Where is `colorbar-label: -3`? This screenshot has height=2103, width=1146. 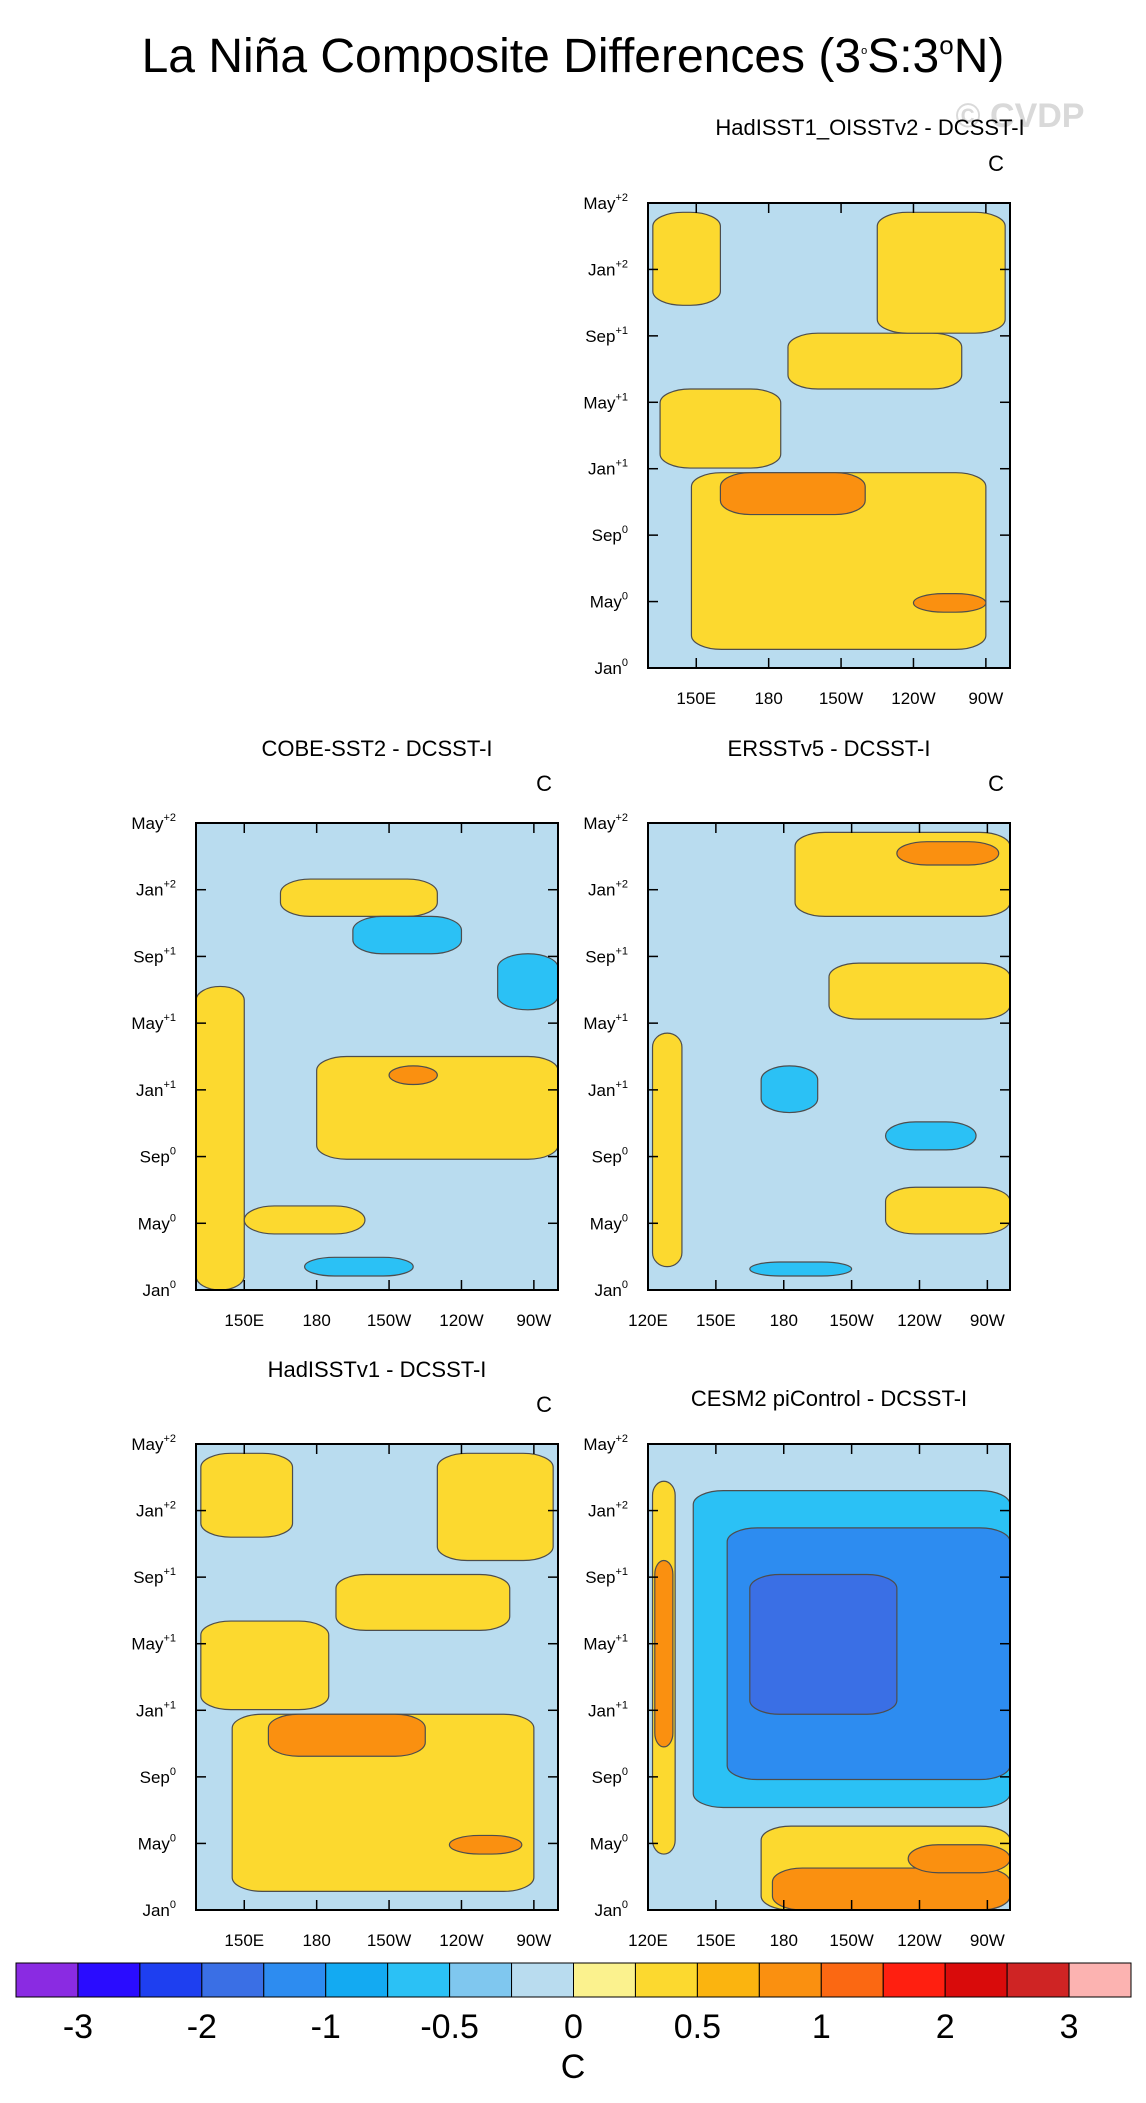
colorbar-label: -3 is located at coordinates (78, 2027).